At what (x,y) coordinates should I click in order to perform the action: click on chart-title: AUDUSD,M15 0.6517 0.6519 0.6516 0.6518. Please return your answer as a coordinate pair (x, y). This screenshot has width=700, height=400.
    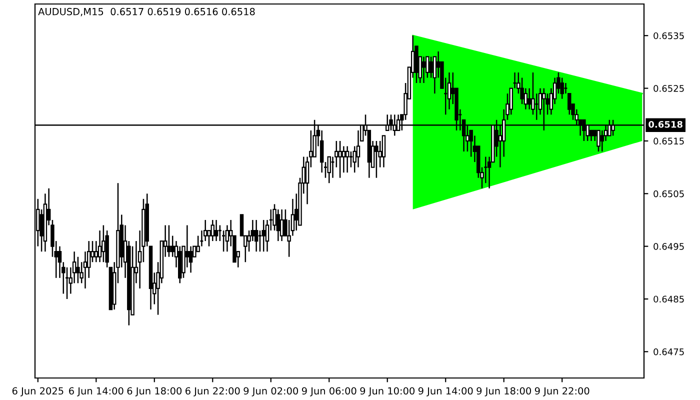
    Looking at the image, I should click on (146, 12).